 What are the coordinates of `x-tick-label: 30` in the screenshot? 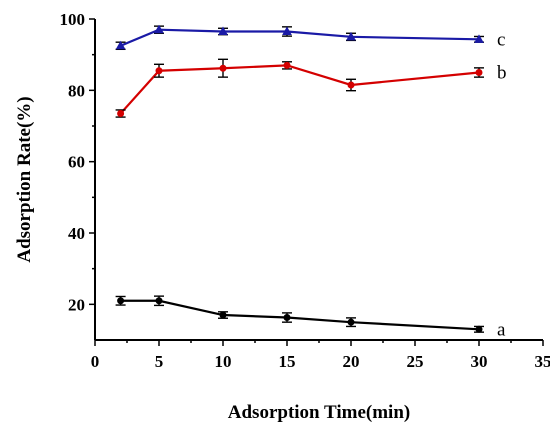 It's located at (479, 361).